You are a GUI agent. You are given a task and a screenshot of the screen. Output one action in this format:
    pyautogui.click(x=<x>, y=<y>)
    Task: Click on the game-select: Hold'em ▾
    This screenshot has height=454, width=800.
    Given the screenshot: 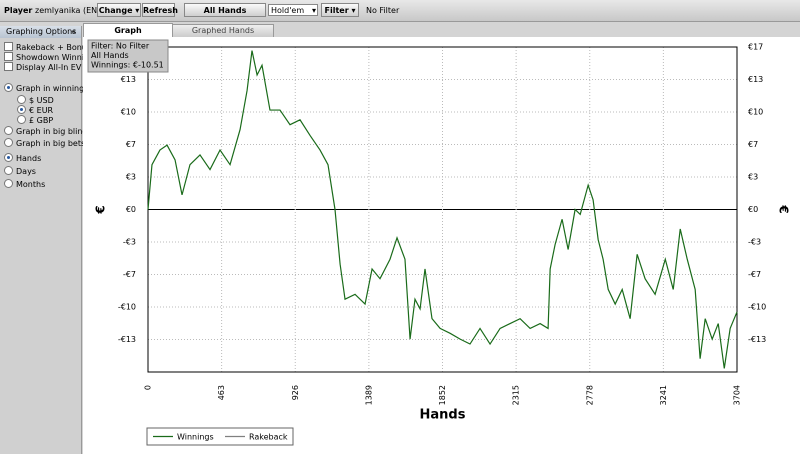 What is the action you would take?
    pyautogui.click(x=293, y=10)
    